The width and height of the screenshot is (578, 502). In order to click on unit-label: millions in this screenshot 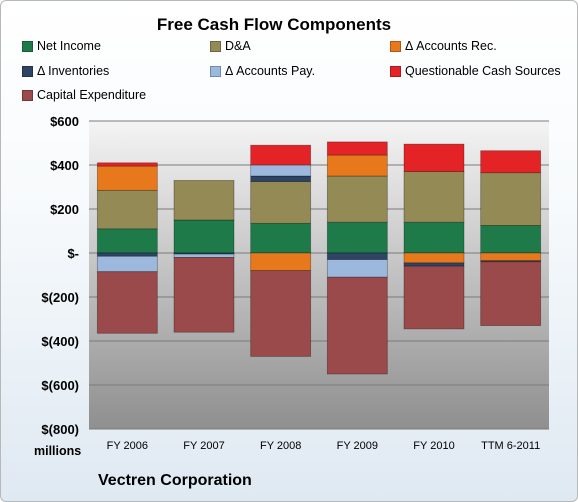, I will do `click(58, 451)`.